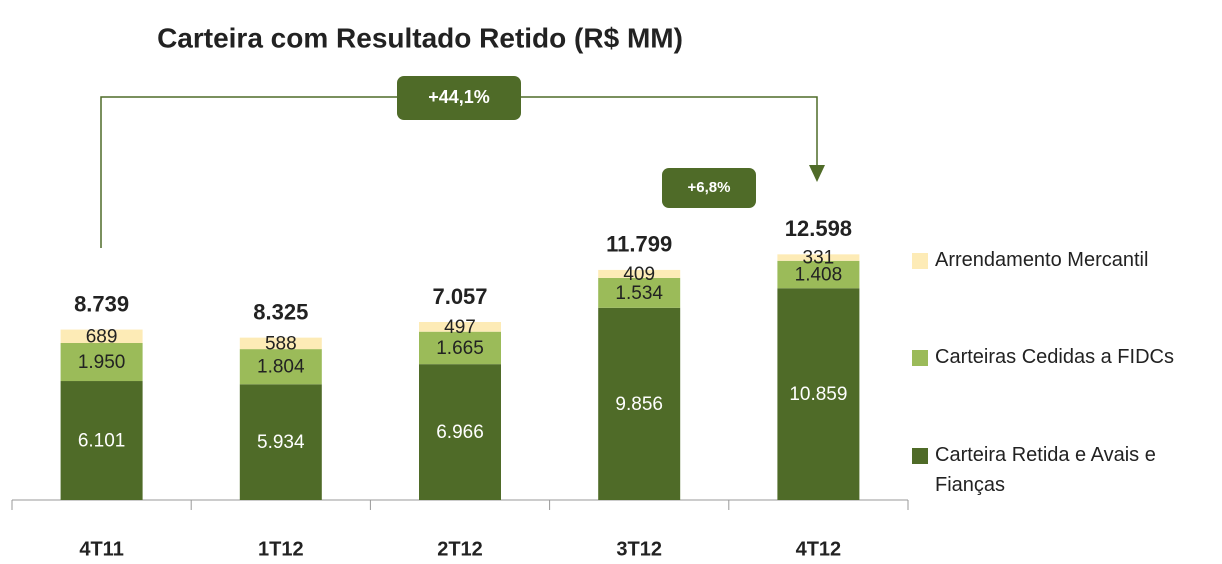 This screenshot has width=1222, height=564. I want to click on x-tick-label: 4T11, so click(101, 549).